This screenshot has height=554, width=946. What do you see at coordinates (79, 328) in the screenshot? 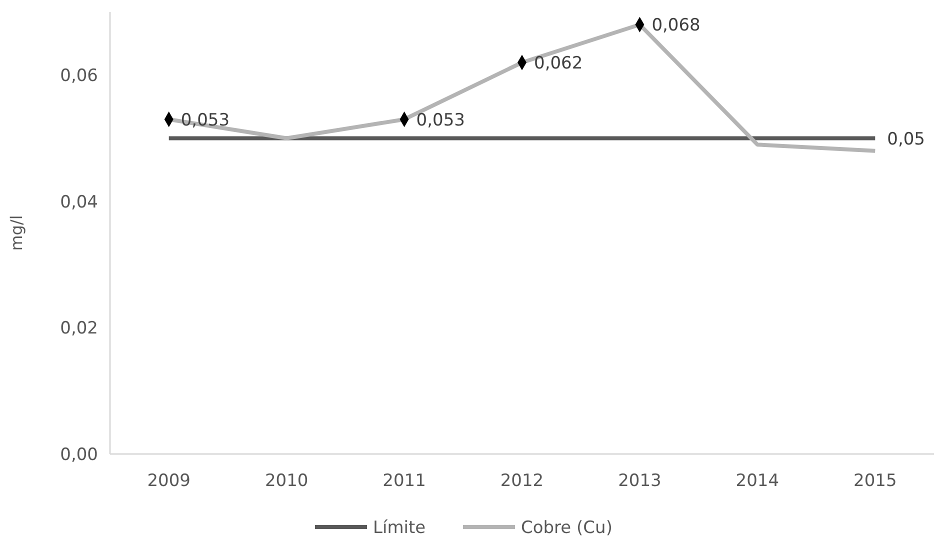
I see `y-tick-label: 0,02` at bounding box center [79, 328].